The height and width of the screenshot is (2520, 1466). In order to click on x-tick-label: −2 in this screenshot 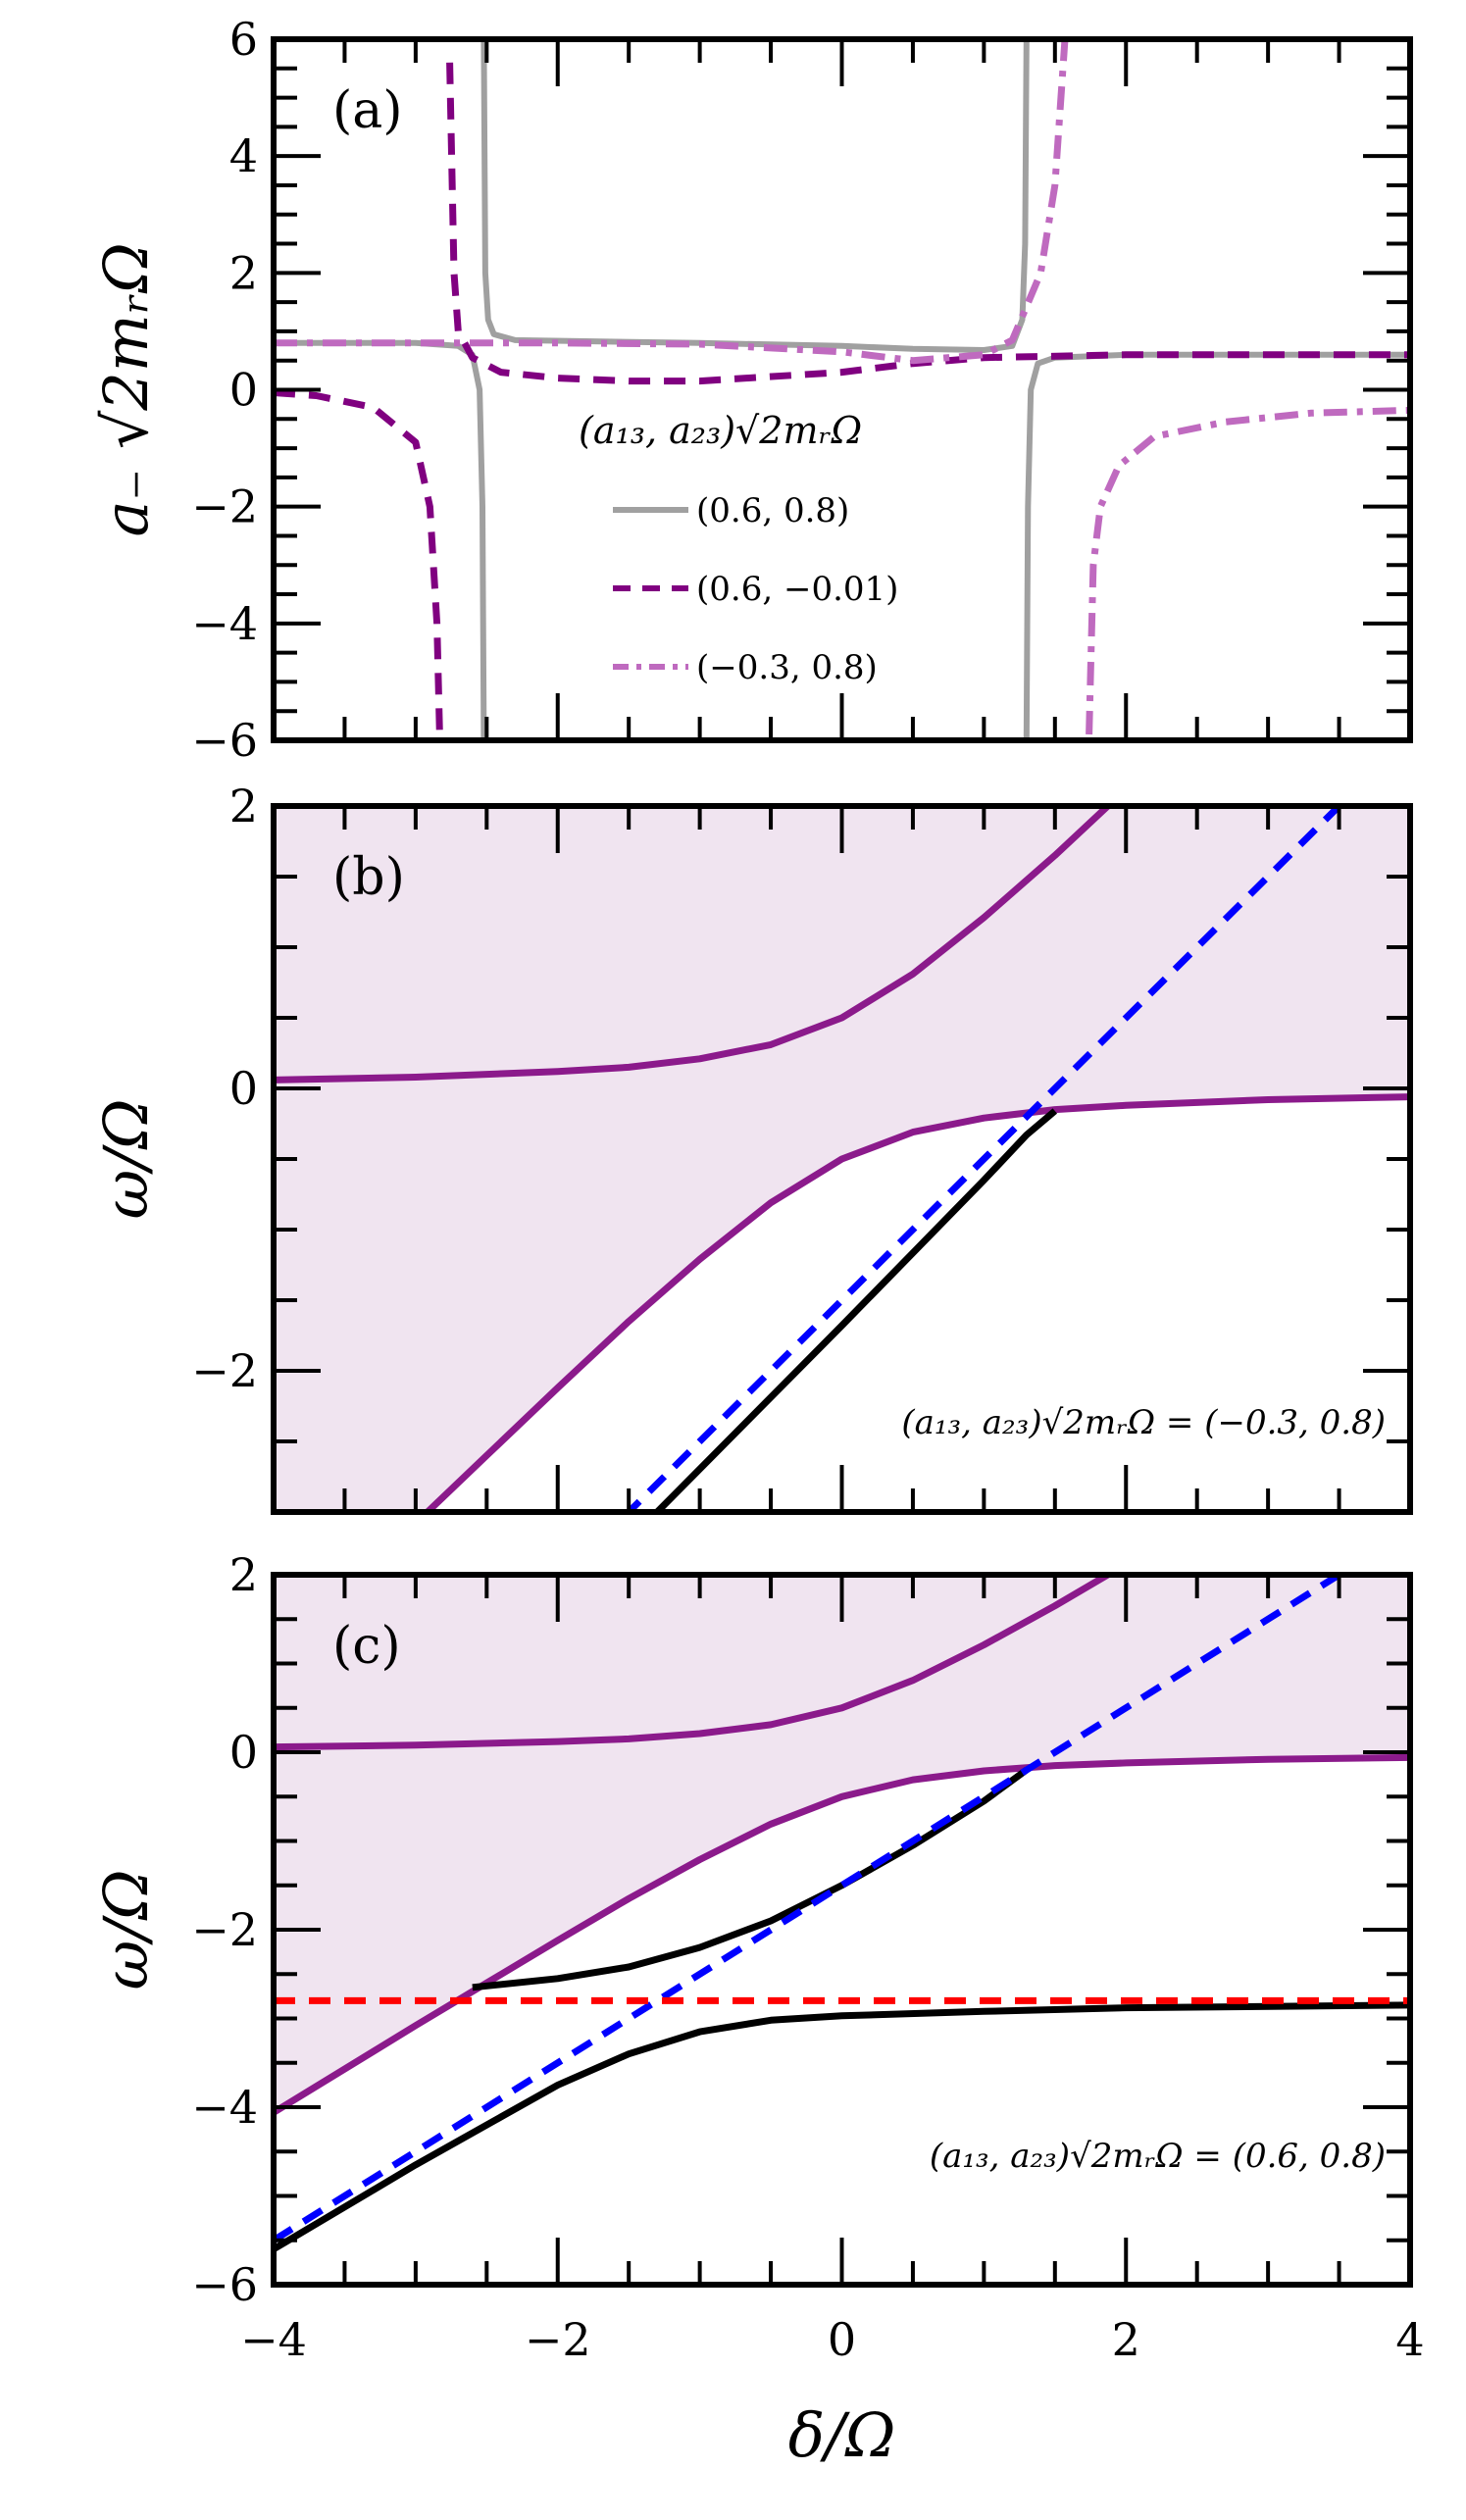, I will do `click(558, 2339)`.